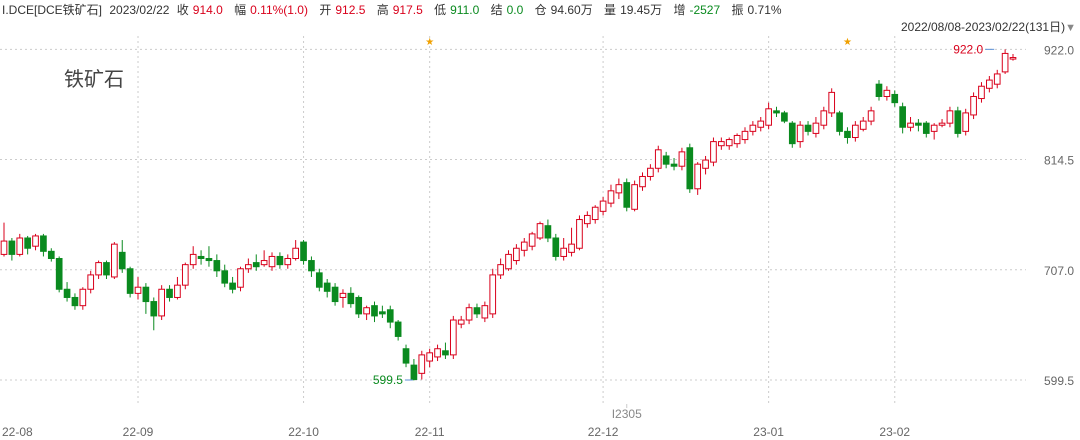 The width and height of the screenshot is (1080, 440). I want to click on date-range-selector: 2022/08/08-2023/02/22(131日)▼, so click(988, 27).